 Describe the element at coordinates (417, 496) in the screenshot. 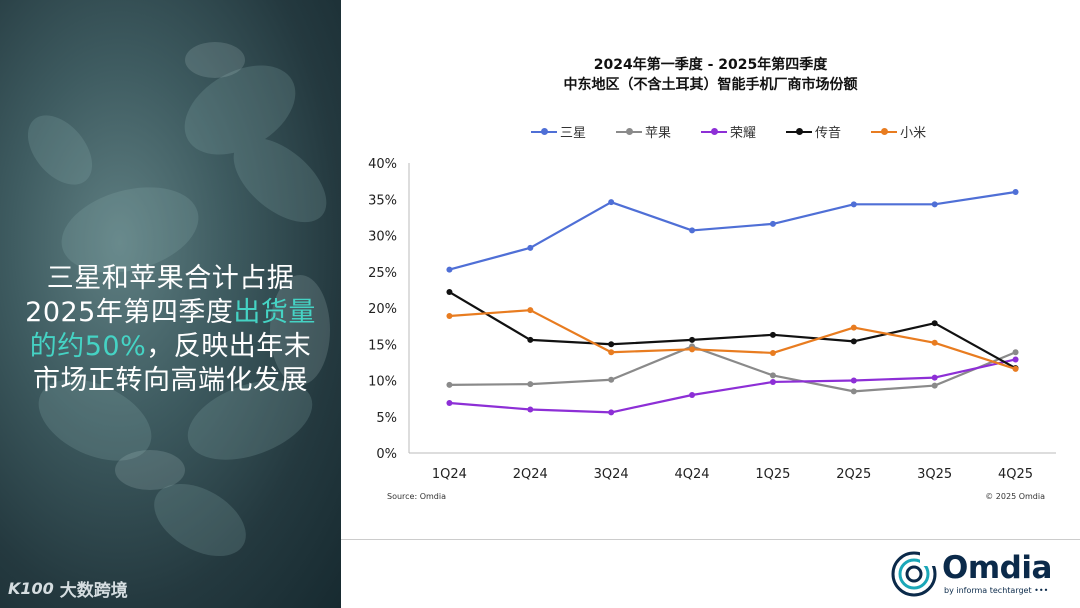

I see `chart-source: Source: Omdia` at that location.